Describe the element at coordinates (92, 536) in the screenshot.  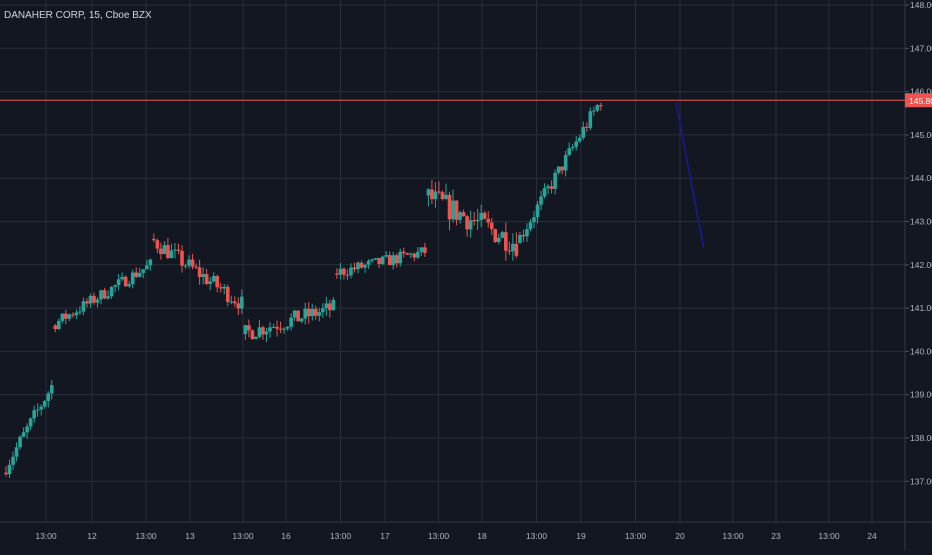
I see `x-tick-label: 12` at that location.